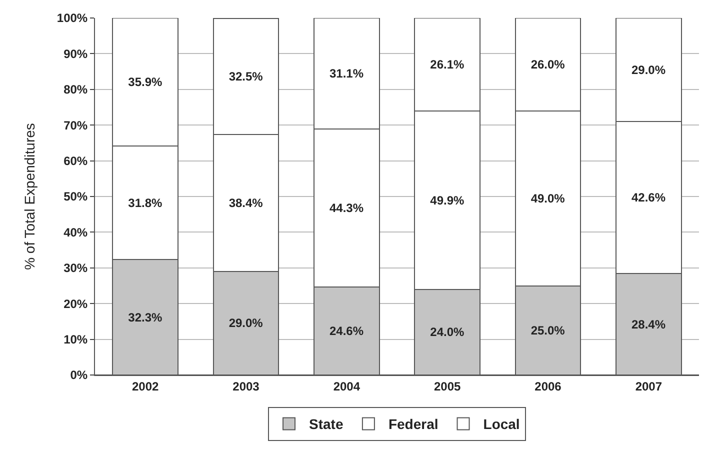  I want to click on y-tick-label: 60%, so click(76, 161).